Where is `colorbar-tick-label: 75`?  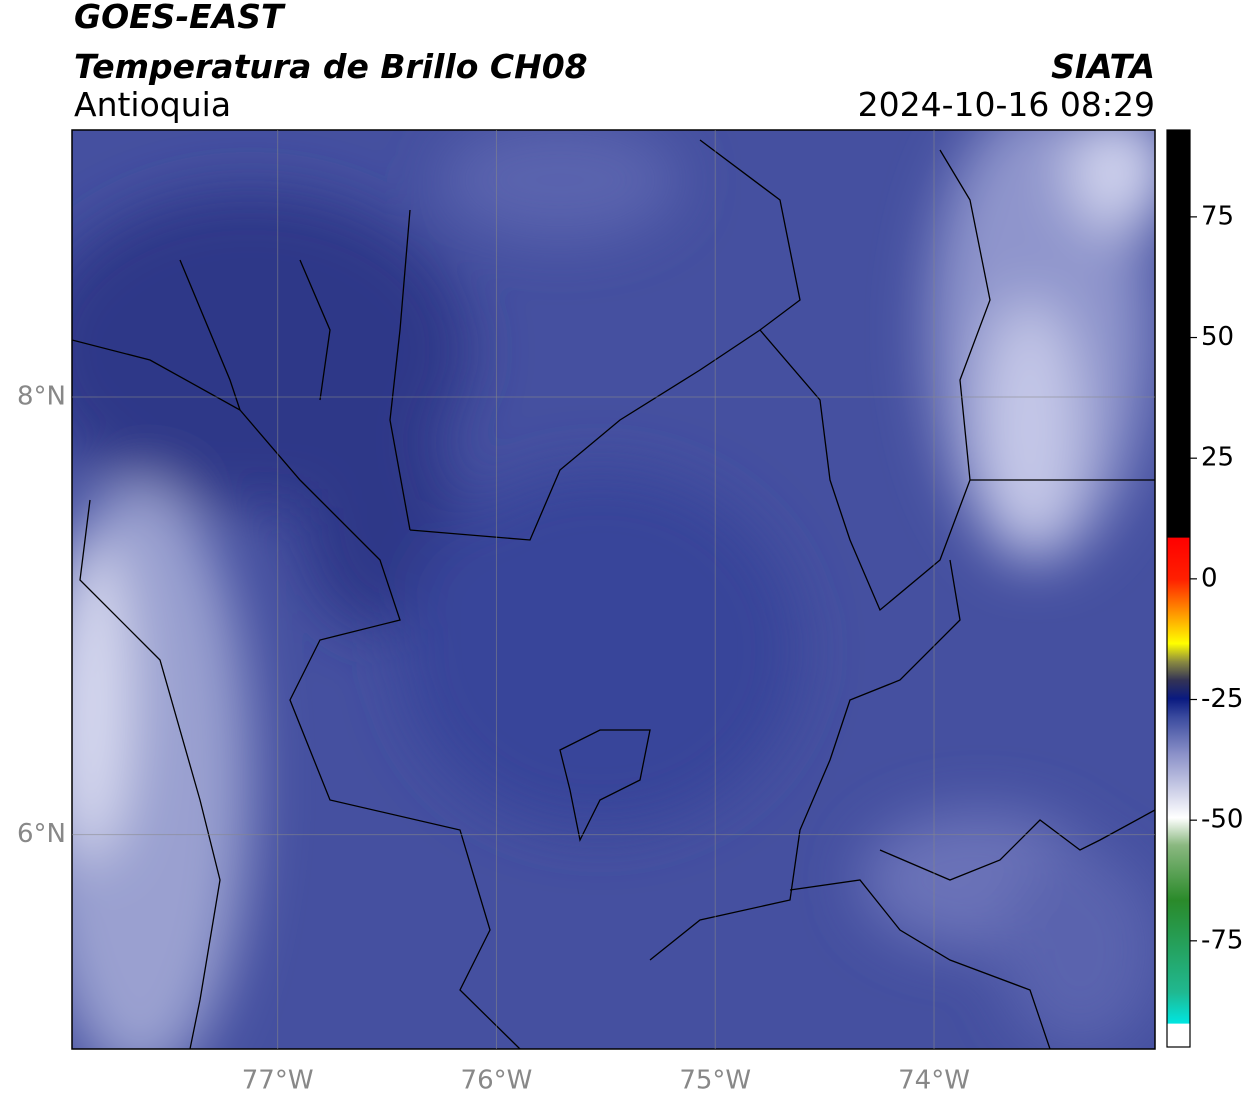 colorbar-tick-label: 75 is located at coordinates (1217, 216).